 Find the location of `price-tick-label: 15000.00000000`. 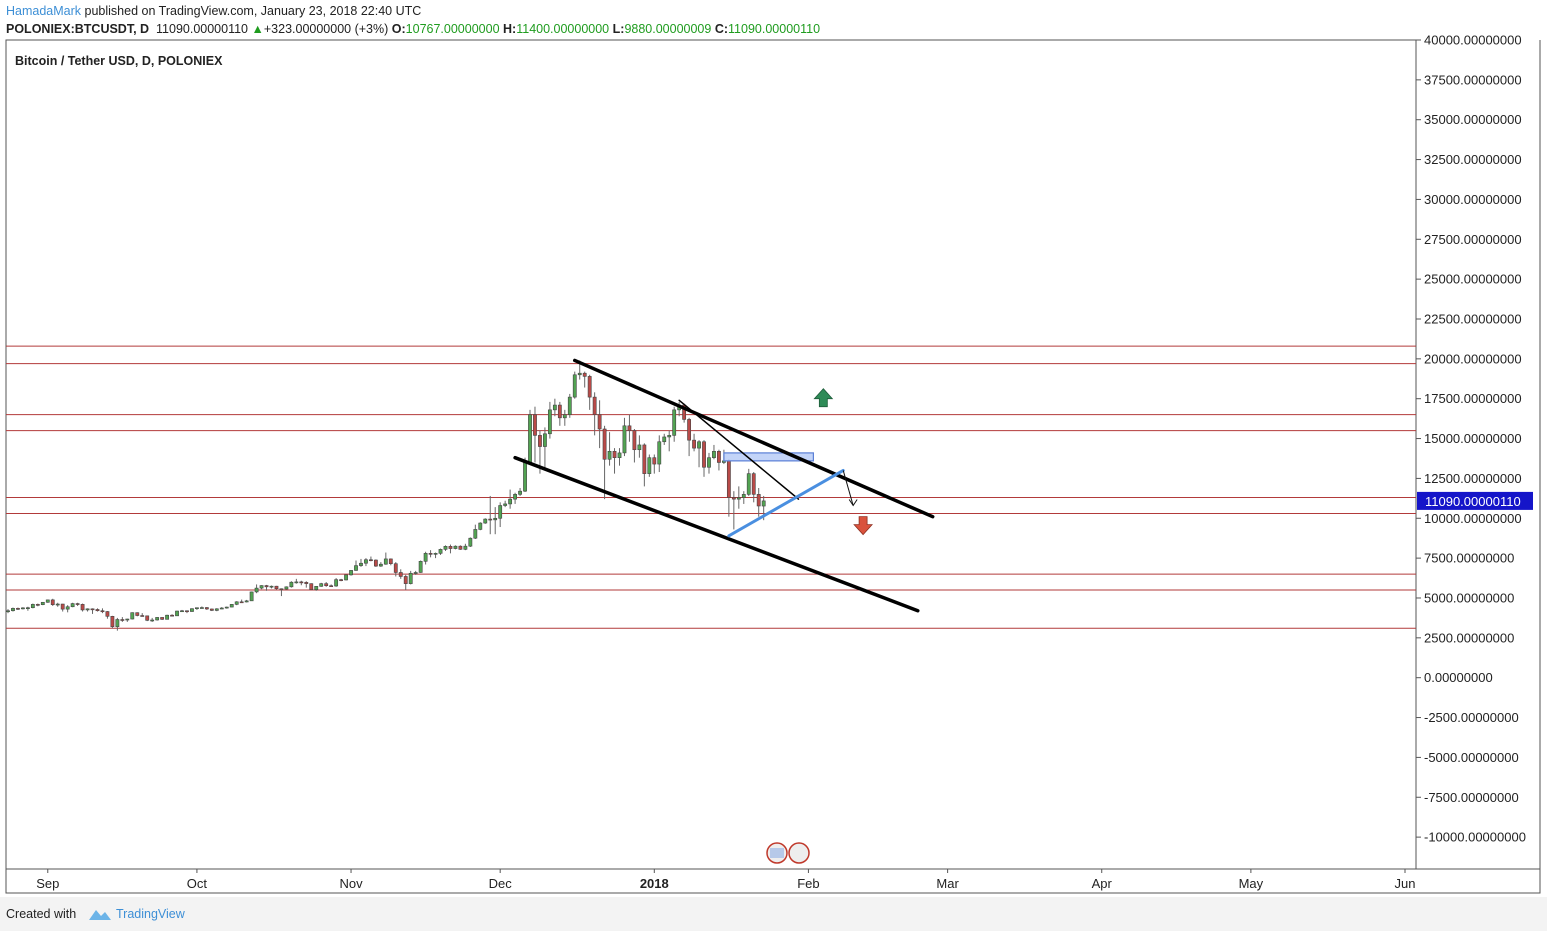

price-tick-label: 15000.00000000 is located at coordinates (1473, 438).